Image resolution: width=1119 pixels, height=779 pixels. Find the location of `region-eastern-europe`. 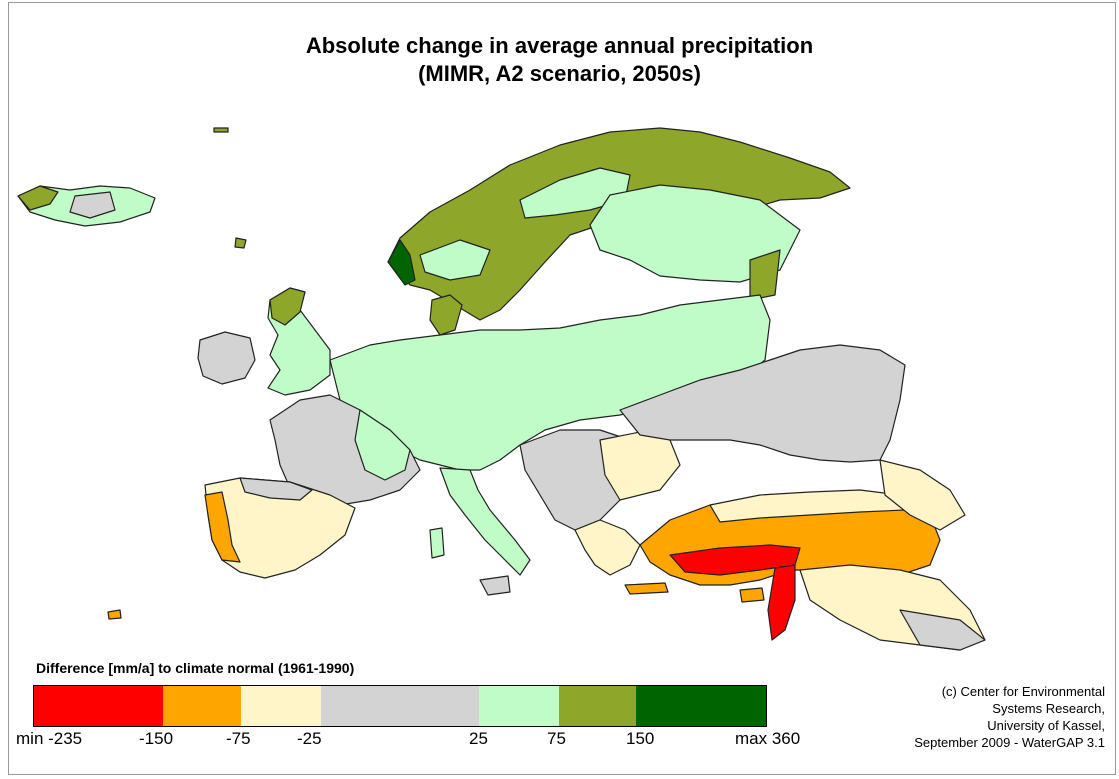

region-eastern-europe is located at coordinates (762, 403).